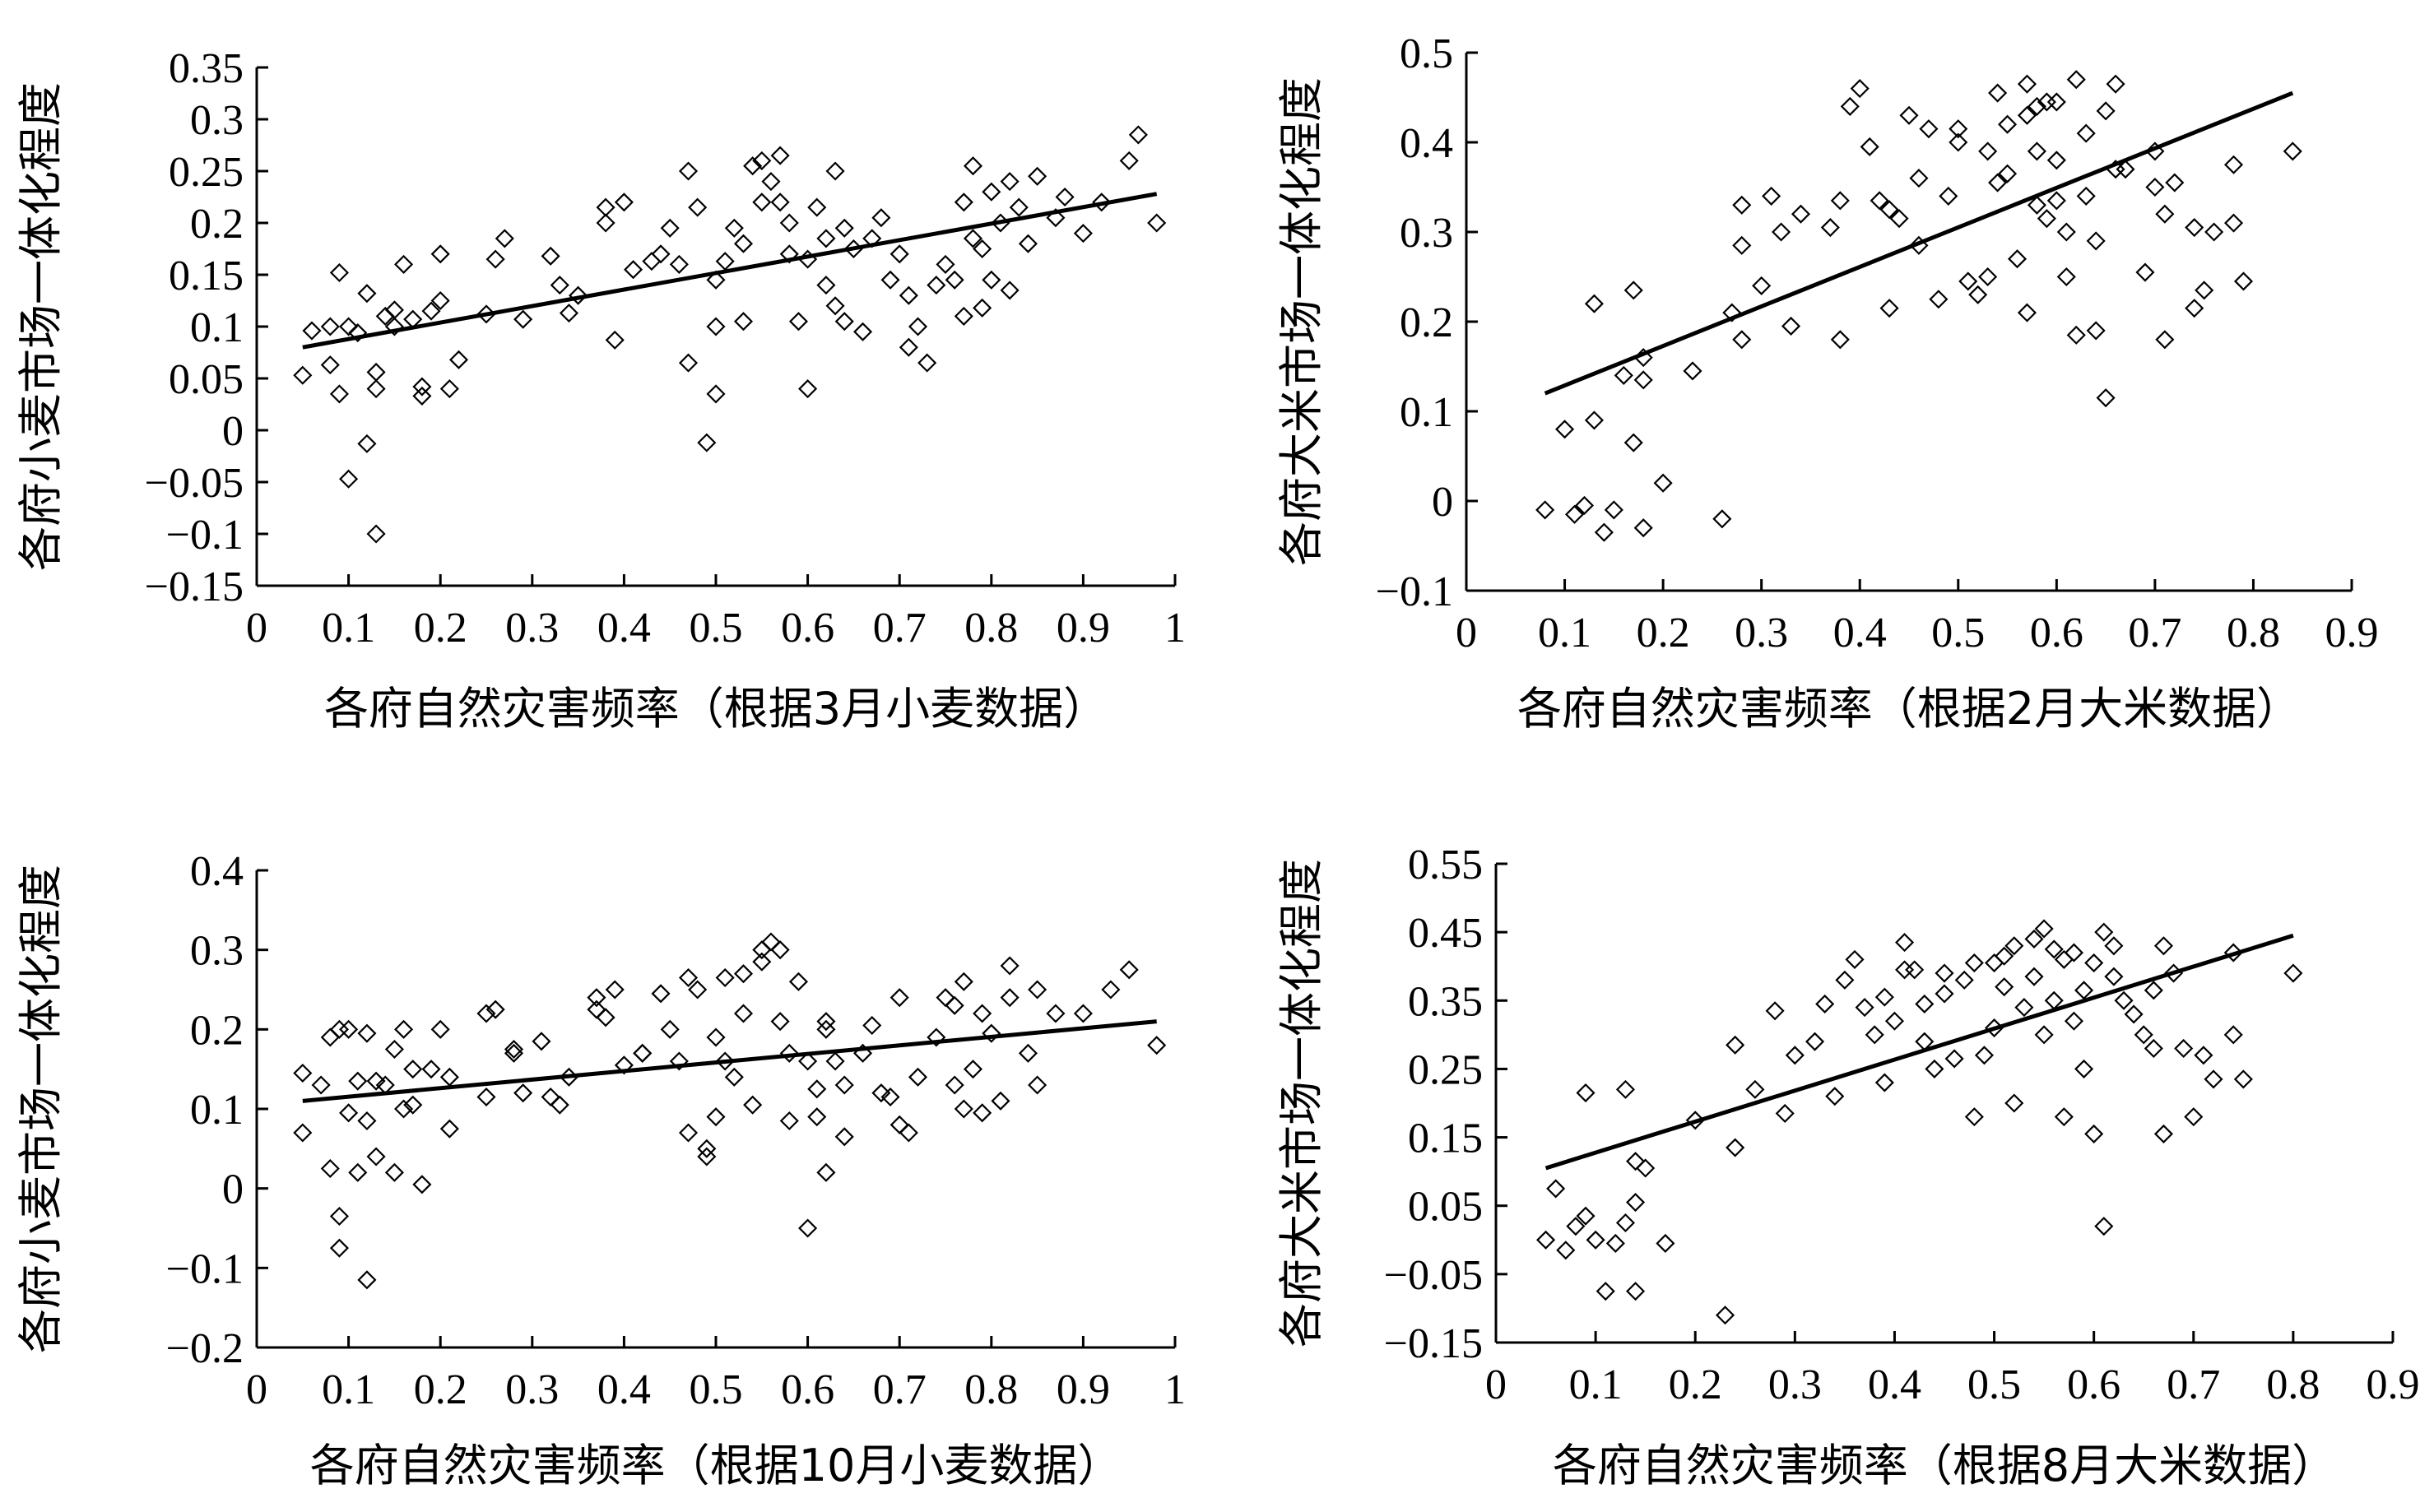 The image size is (2434, 1512). Describe the element at coordinates (217, 951) in the screenshot. I see `y-tick-label: 0.3` at that location.